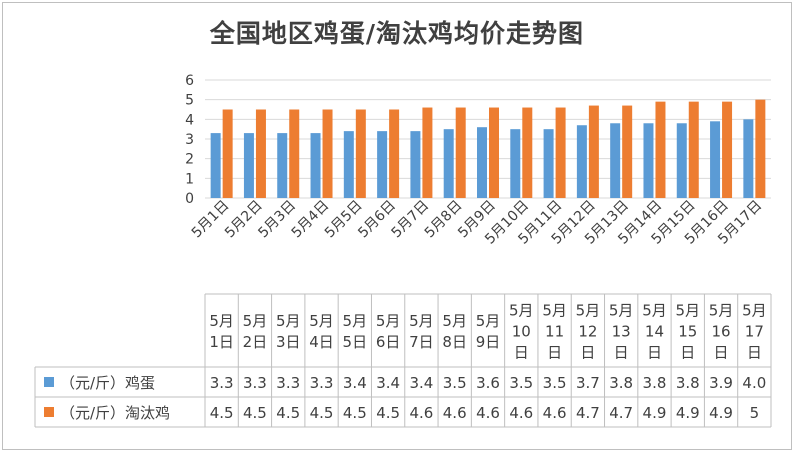 The width and height of the screenshot is (794, 452). I want to click on table-header-label: 14, so click(654, 332).